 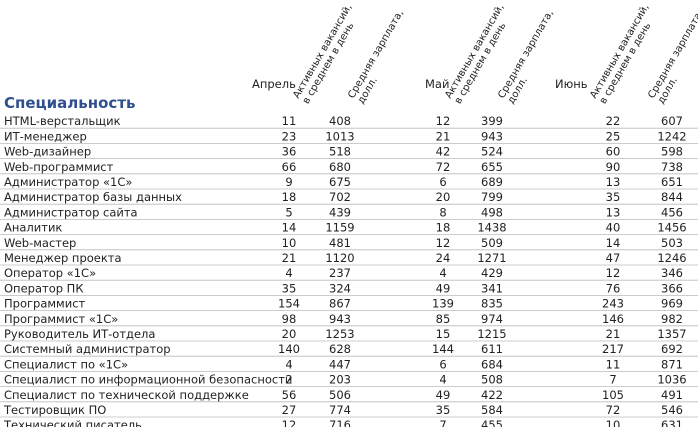 I want to click on cell-value: 399, so click(x=492, y=121).